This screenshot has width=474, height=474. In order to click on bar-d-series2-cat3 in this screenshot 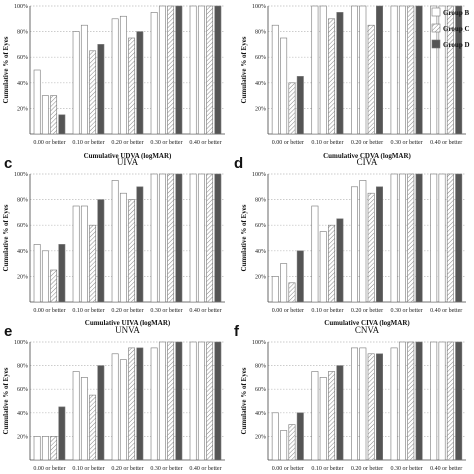, I will do `click(363, 241)`.